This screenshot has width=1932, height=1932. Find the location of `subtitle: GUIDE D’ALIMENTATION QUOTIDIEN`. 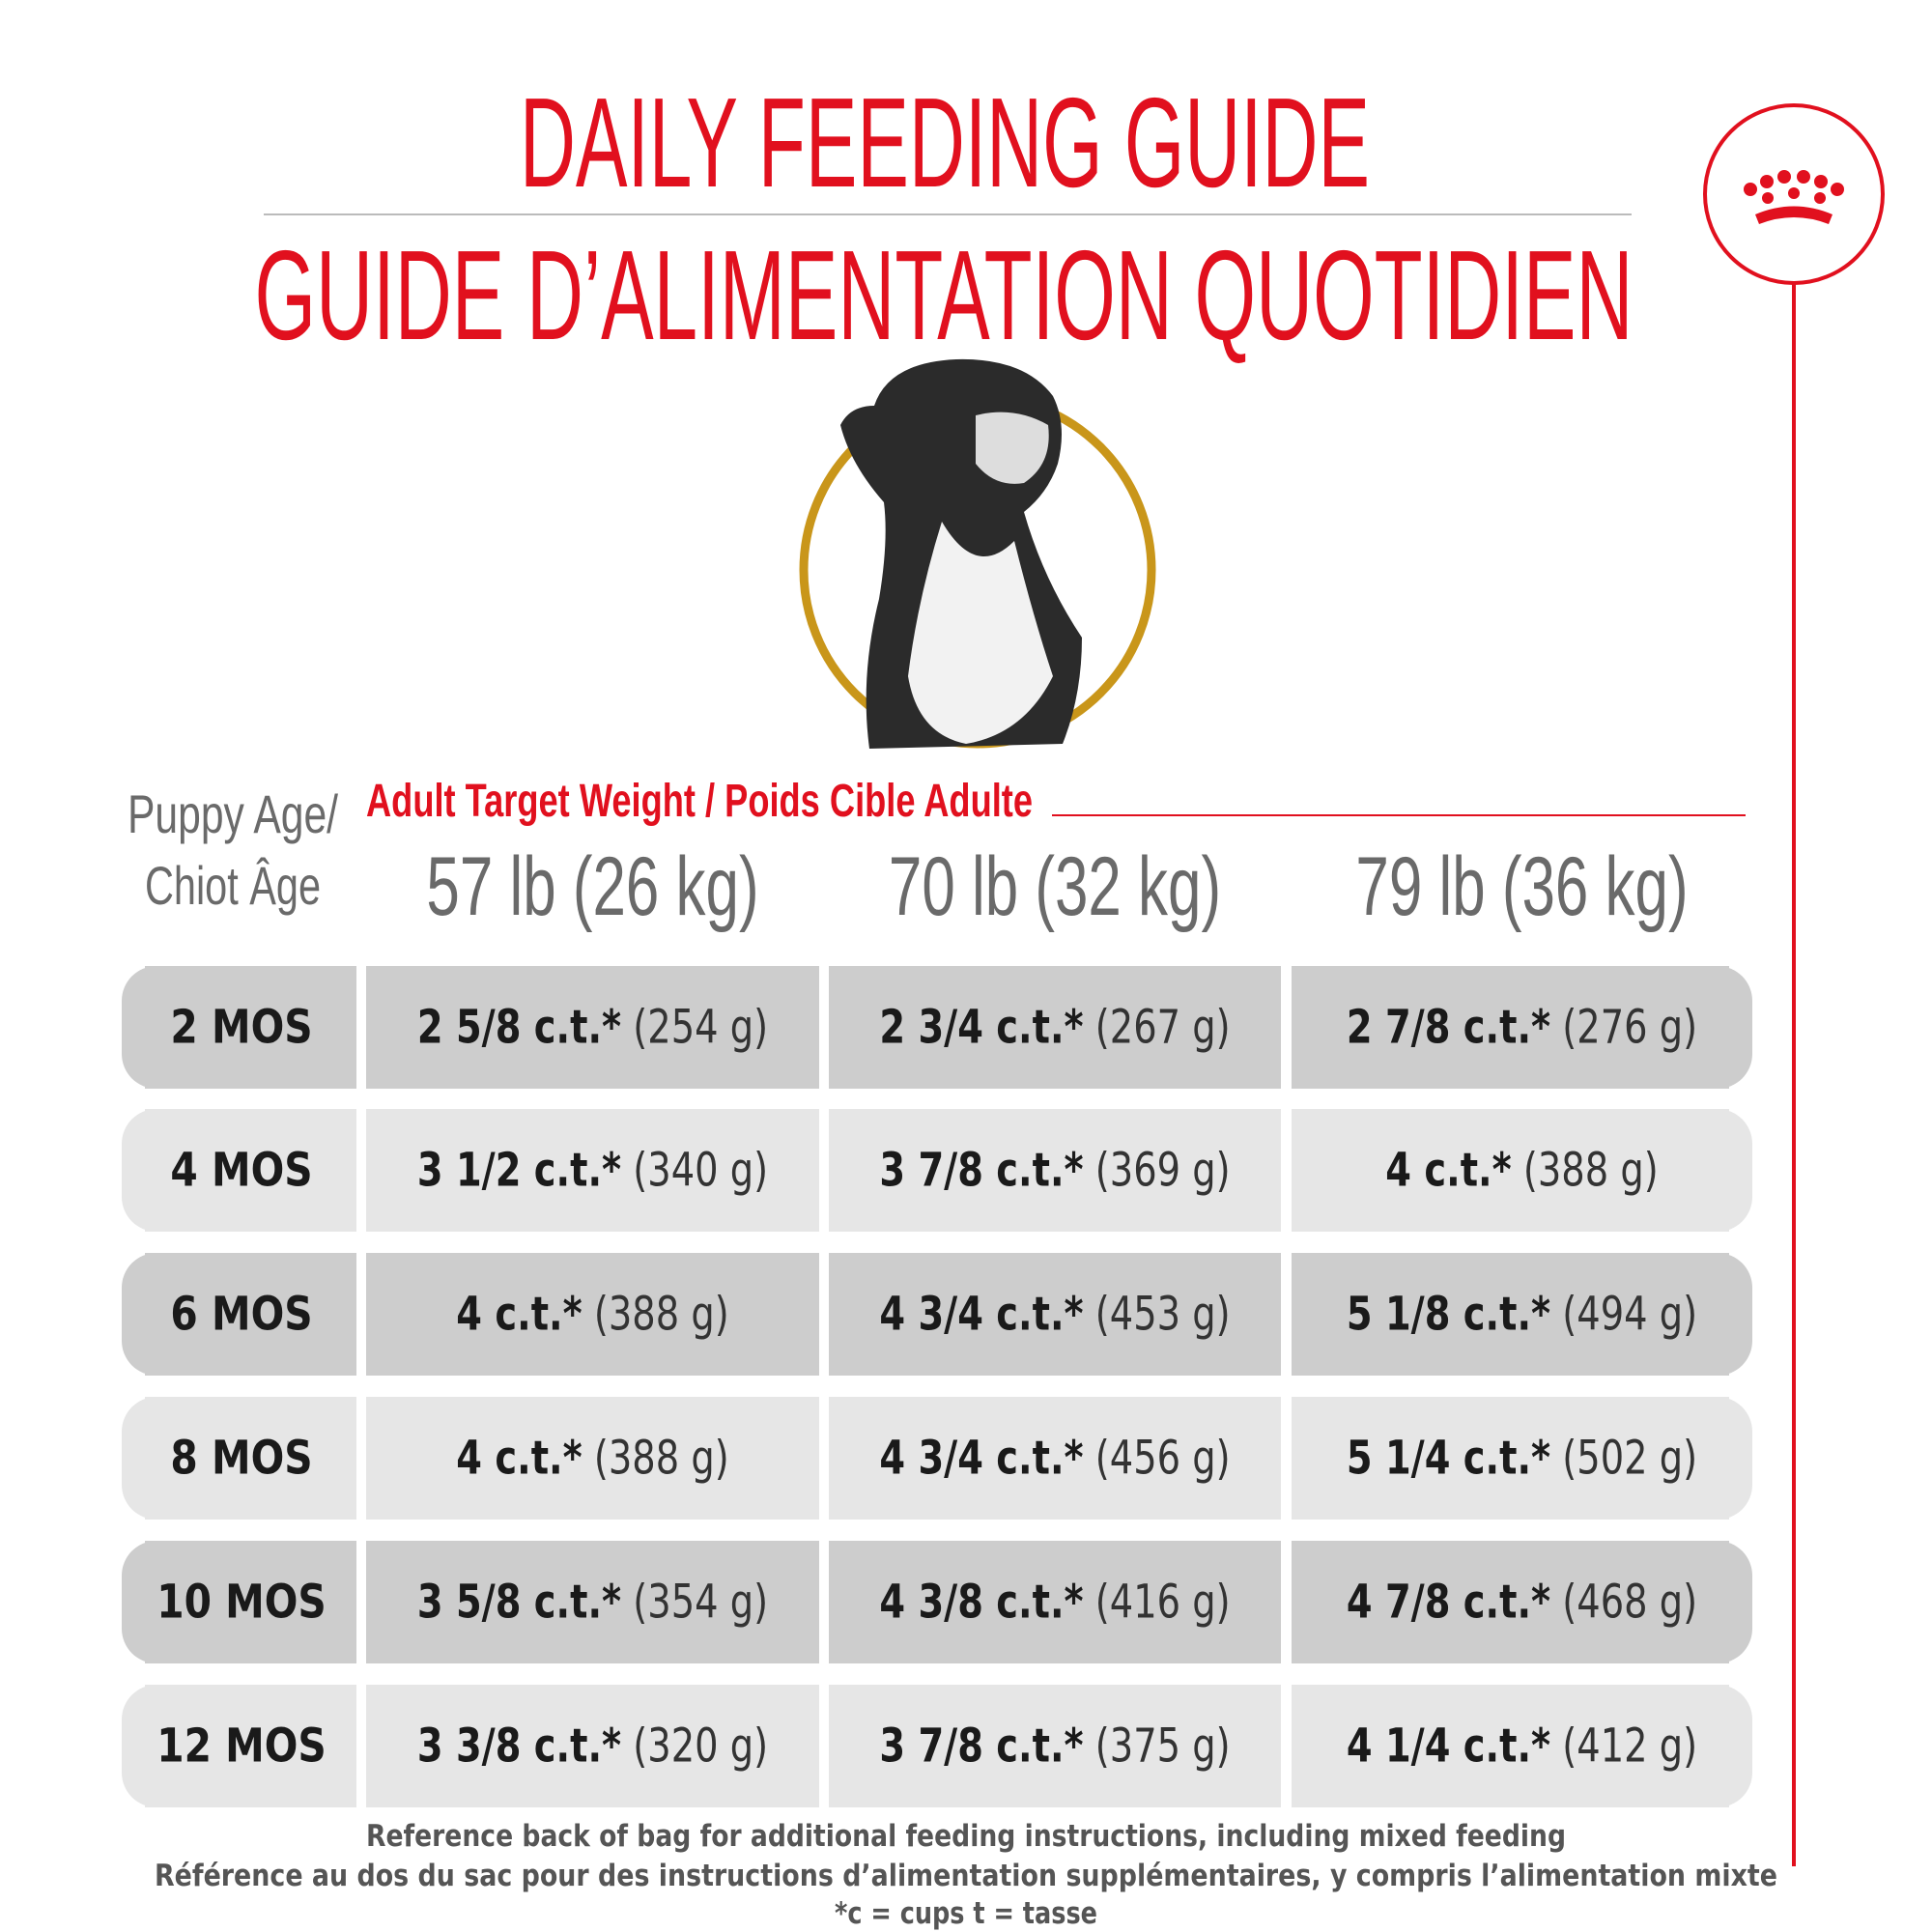

subtitle: GUIDE D’ALIMENTATION QUOTIDIEN is located at coordinates (944, 295).